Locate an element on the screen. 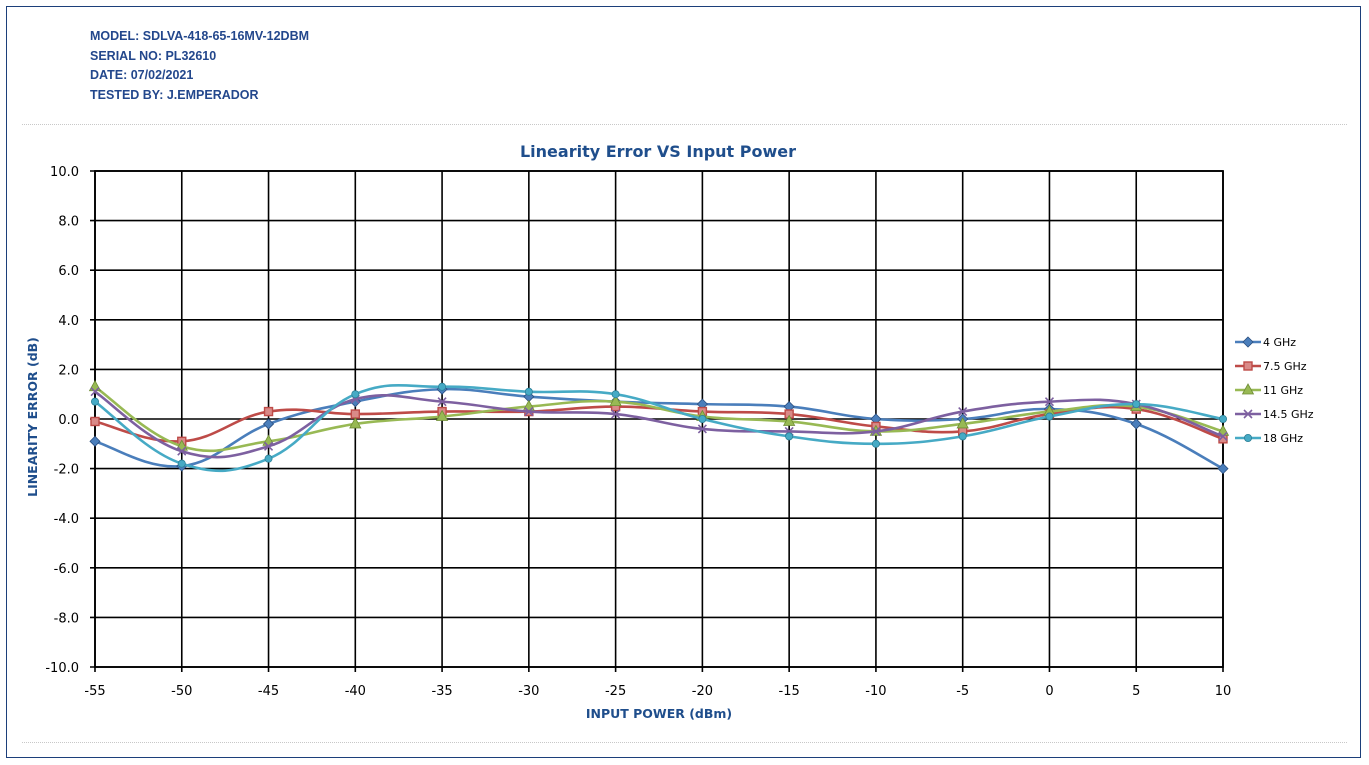 The image size is (1369, 765). x-tick-label: -15 is located at coordinates (789, 691).